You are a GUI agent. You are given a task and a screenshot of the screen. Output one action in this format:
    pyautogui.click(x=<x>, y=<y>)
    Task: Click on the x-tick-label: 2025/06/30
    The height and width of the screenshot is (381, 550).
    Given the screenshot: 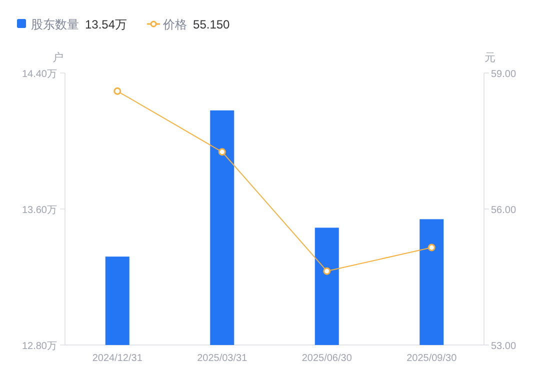 What is the action you would take?
    pyautogui.click(x=327, y=358)
    